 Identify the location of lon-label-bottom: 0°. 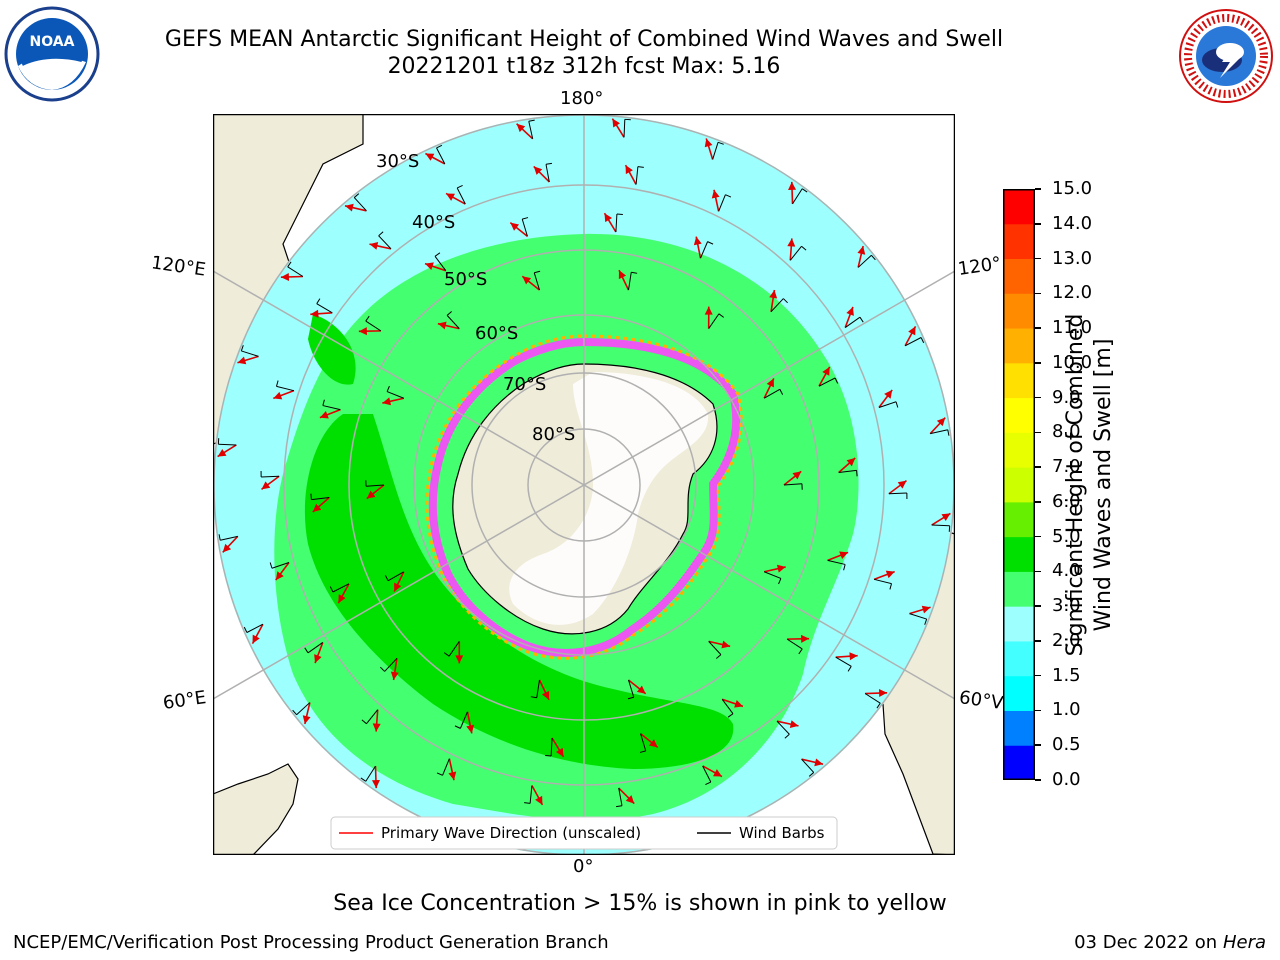
(583, 866).